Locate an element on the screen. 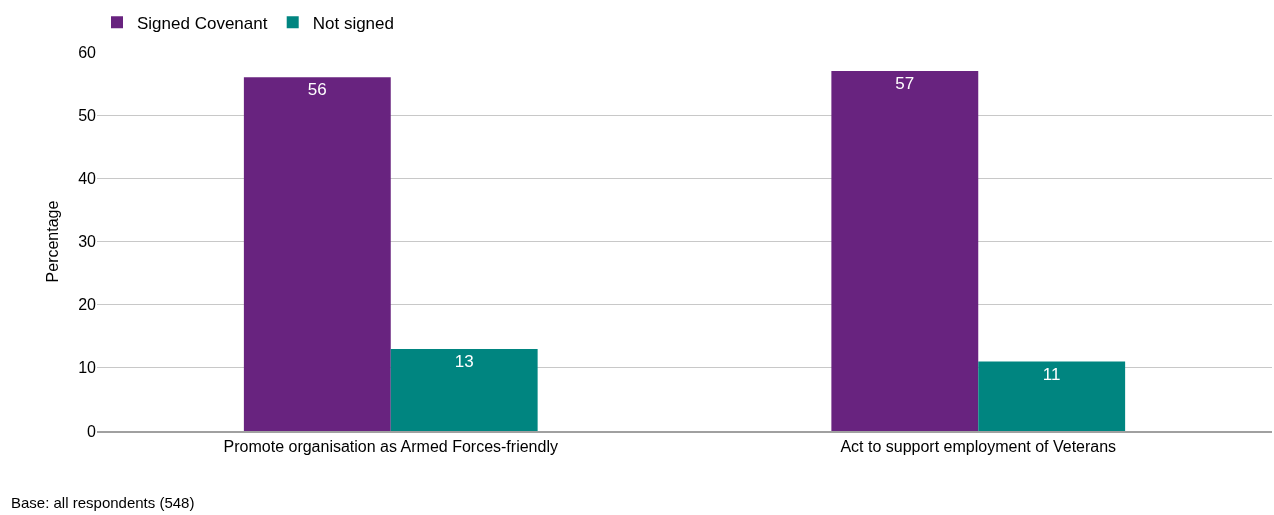 This screenshot has width=1274, height=515. y-tick-label: 40 is located at coordinates (87, 178).